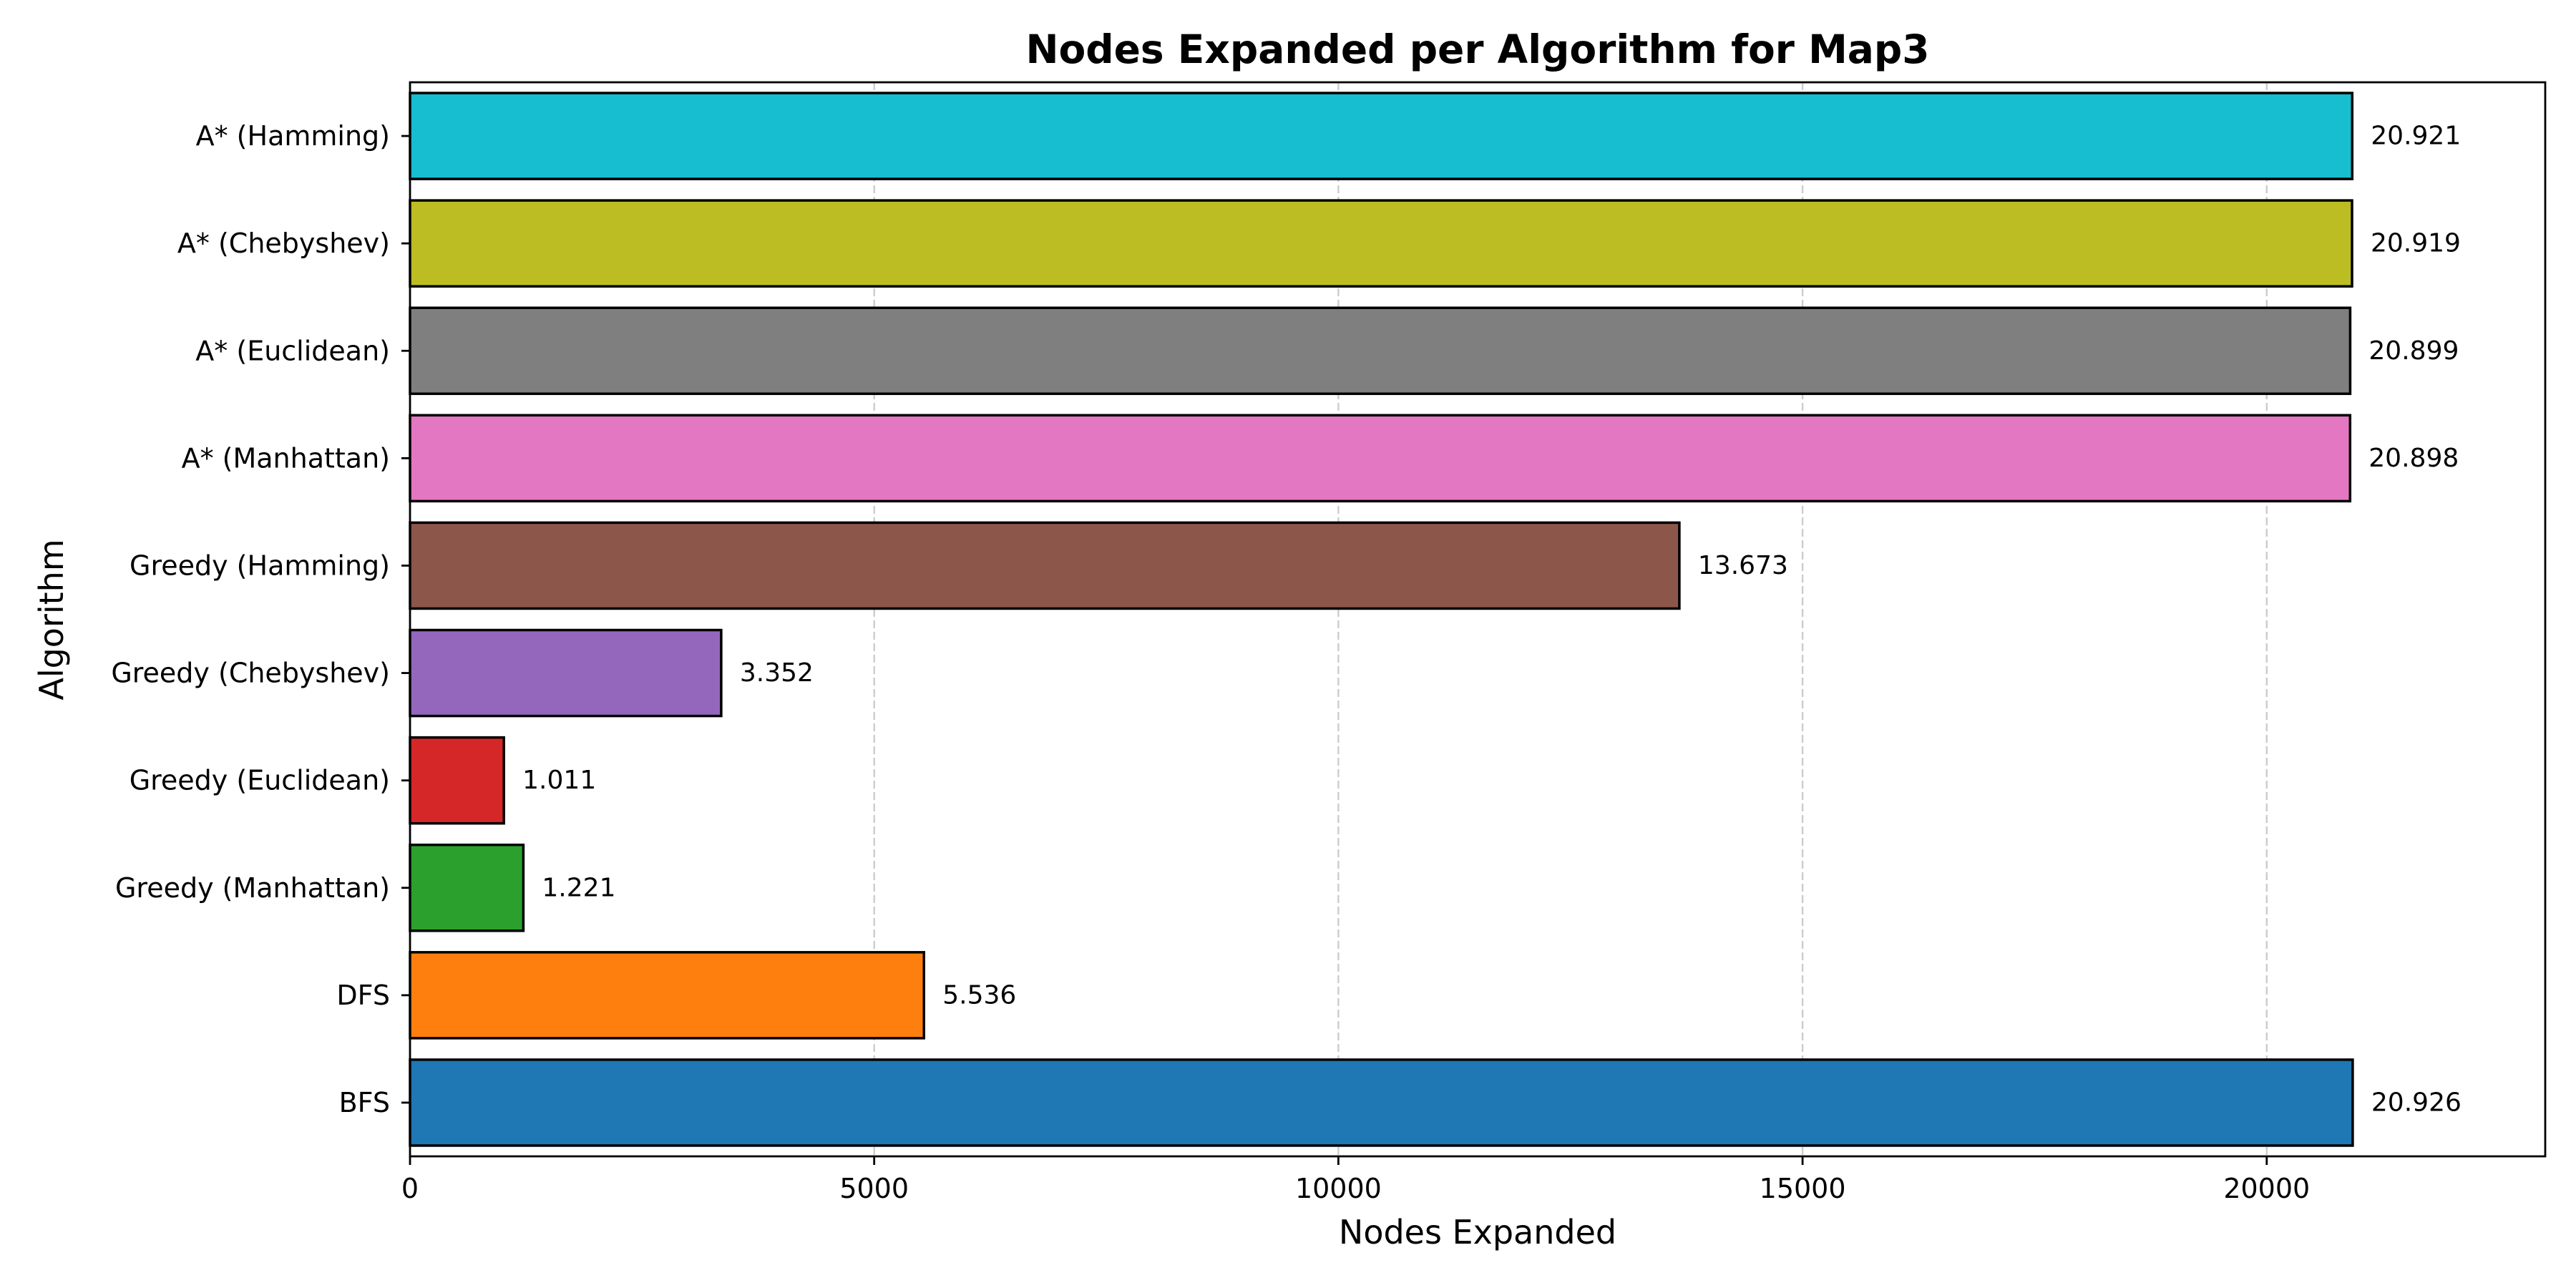 The width and height of the screenshot is (2576, 1288). Describe the element at coordinates (1478, 1232) in the screenshot. I see `x-axis-label: Nodes Expanded` at that location.